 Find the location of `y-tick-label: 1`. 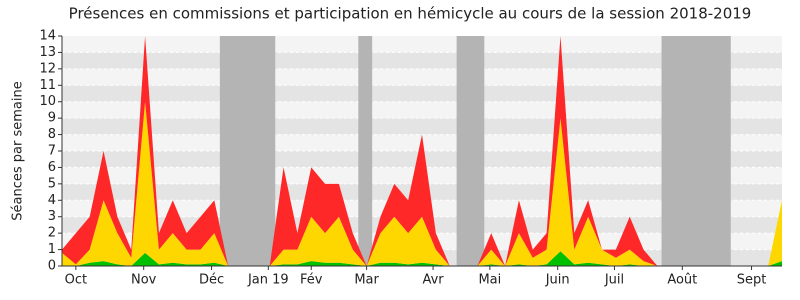

y-tick-label: 1 is located at coordinates (52, 249).